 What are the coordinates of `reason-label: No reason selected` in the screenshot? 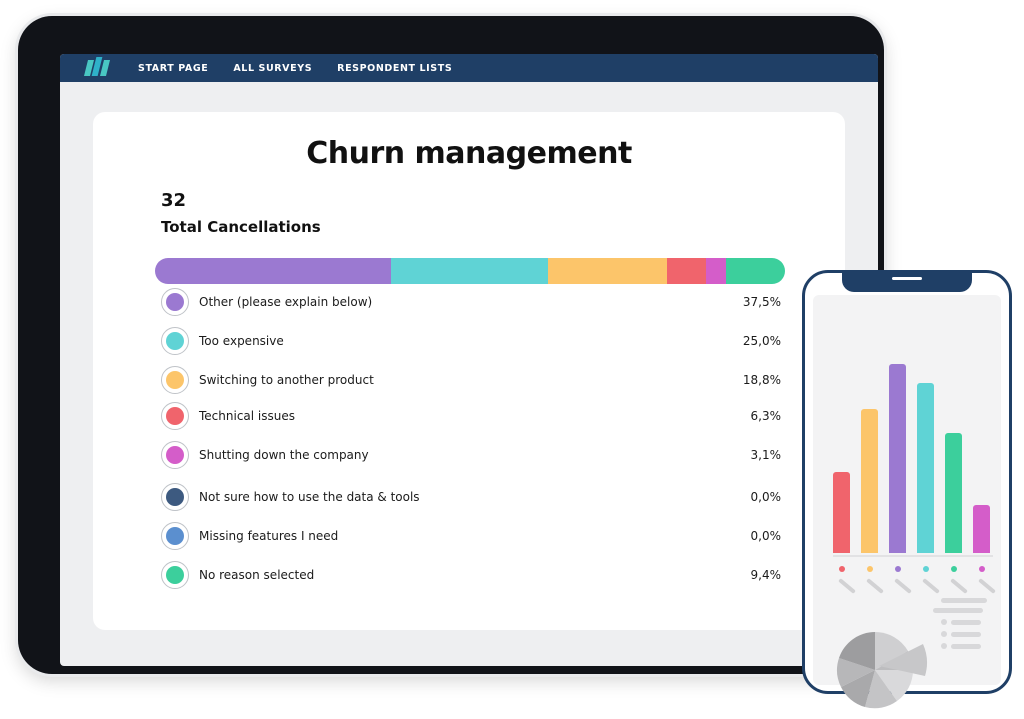 It's located at (257, 575).